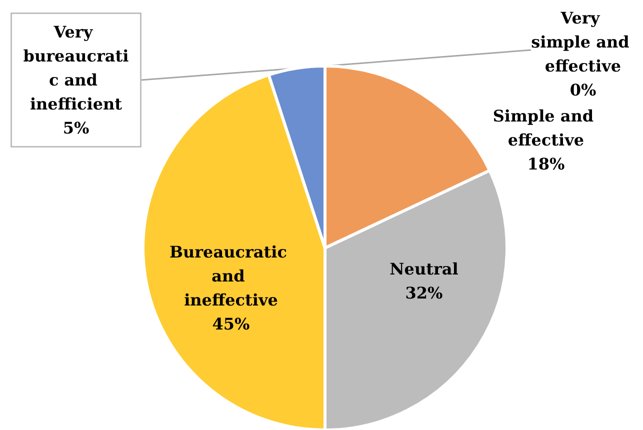 The height and width of the screenshot is (430, 643). What do you see at coordinates (583, 90) in the screenshot?
I see `text: 0%` at bounding box center [583, 90].